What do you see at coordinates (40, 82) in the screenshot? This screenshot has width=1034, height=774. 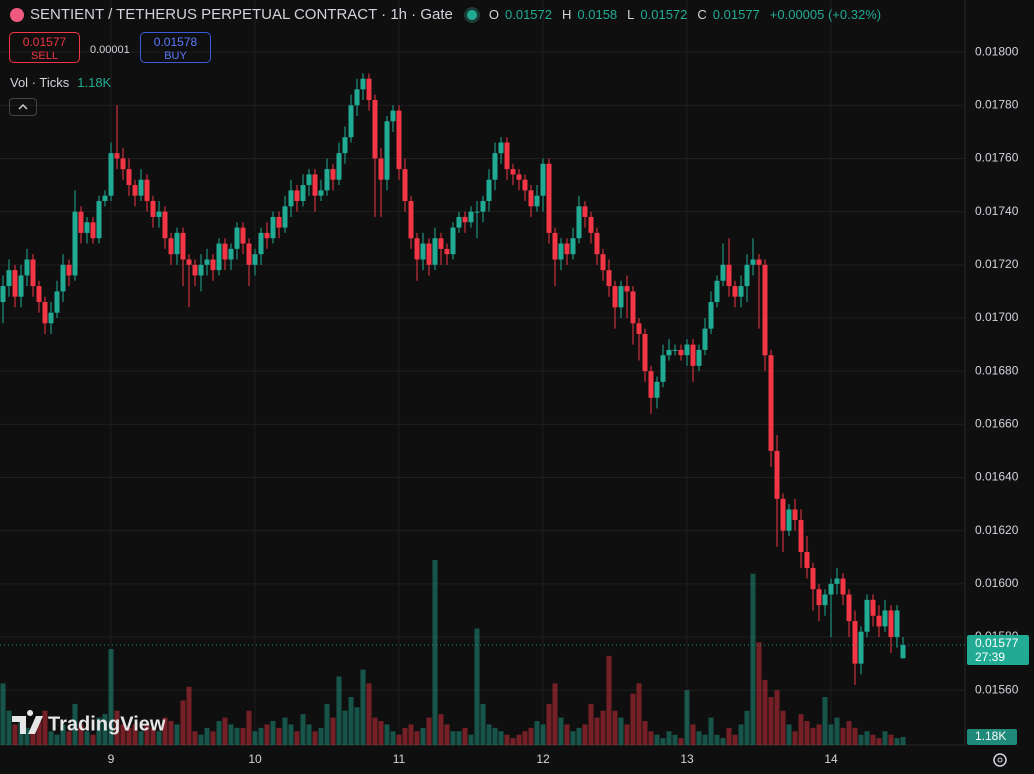 I see `volume-legend-title: Vol · Ticks` at bounding box center [40, 82].